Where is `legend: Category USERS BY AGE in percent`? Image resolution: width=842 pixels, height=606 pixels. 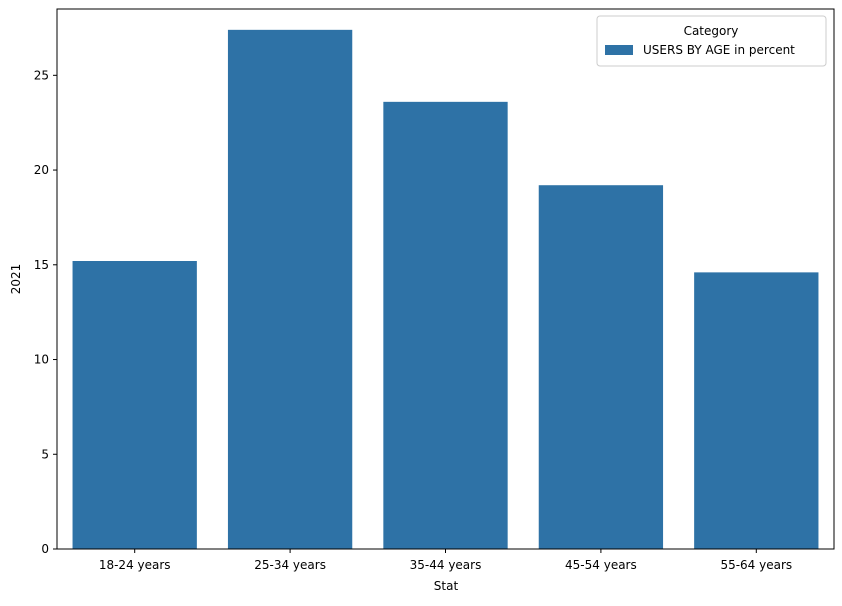 legend: Category USERS BY AGE in percent is located at coordinates (711, 41).